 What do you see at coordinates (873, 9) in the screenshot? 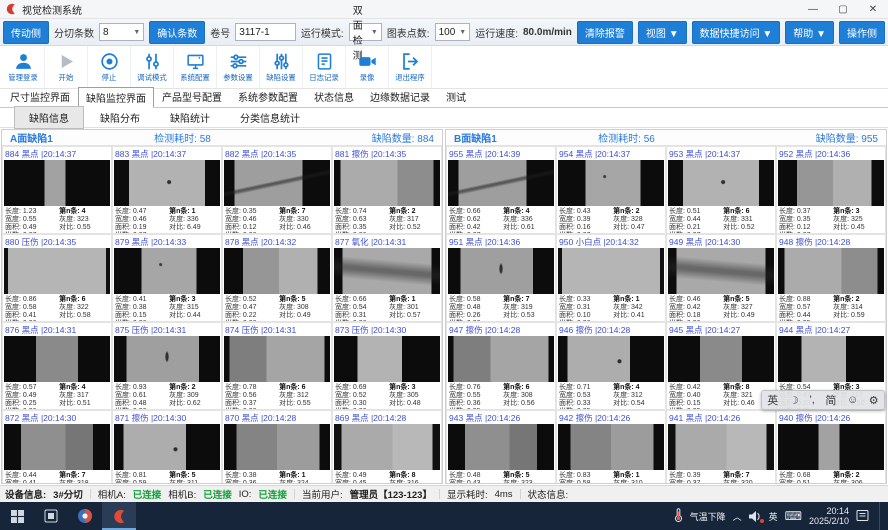
I see `close-button: ✕` at bounding box center [873, 9].